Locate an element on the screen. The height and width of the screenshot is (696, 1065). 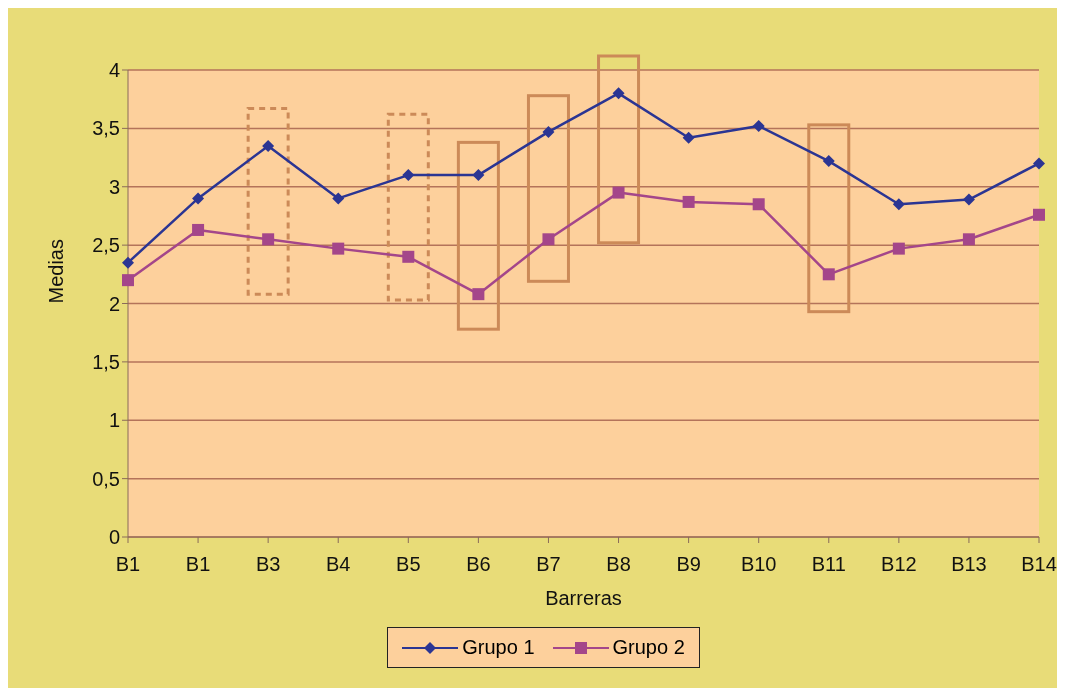
x-tick-label: B9 is located at coordinates (688, 564).